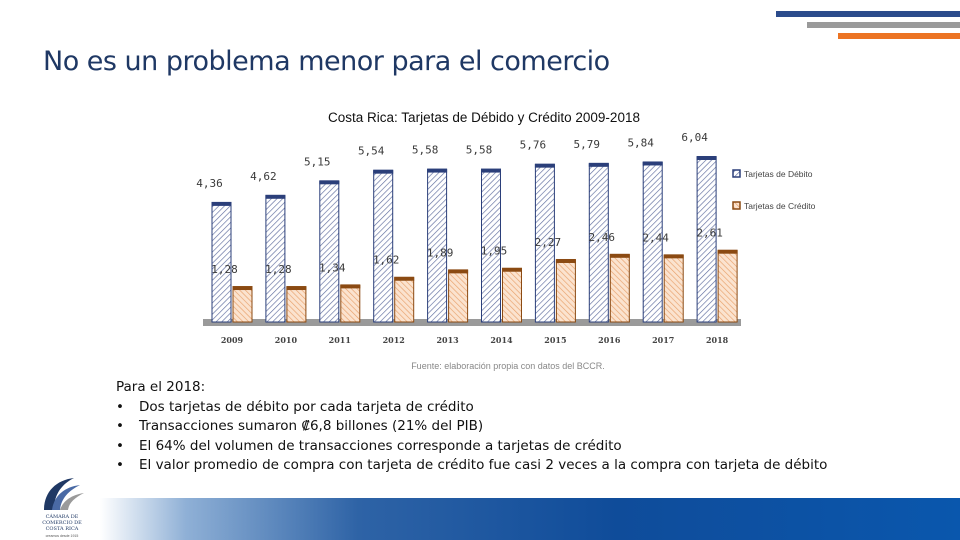  What do you see at coordinates (652, 163) in the screenshot?
I see `bar-cap-debit-2017` at bounding box center [652, 163].